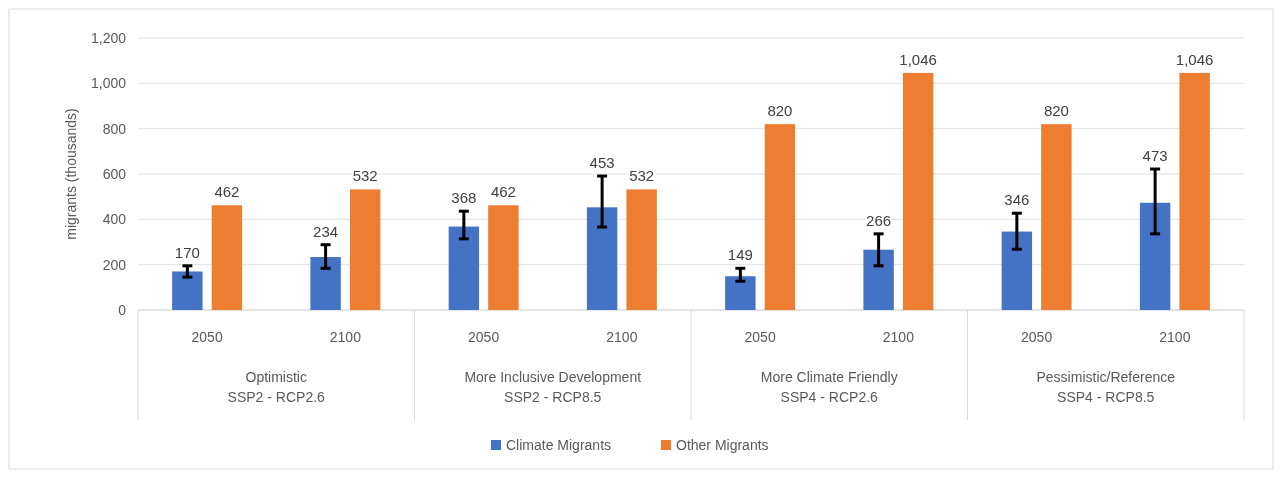  Describe the element at coordinates (108, 83) in the screenshot. I see `y-tick-label: 1,000` at that location.